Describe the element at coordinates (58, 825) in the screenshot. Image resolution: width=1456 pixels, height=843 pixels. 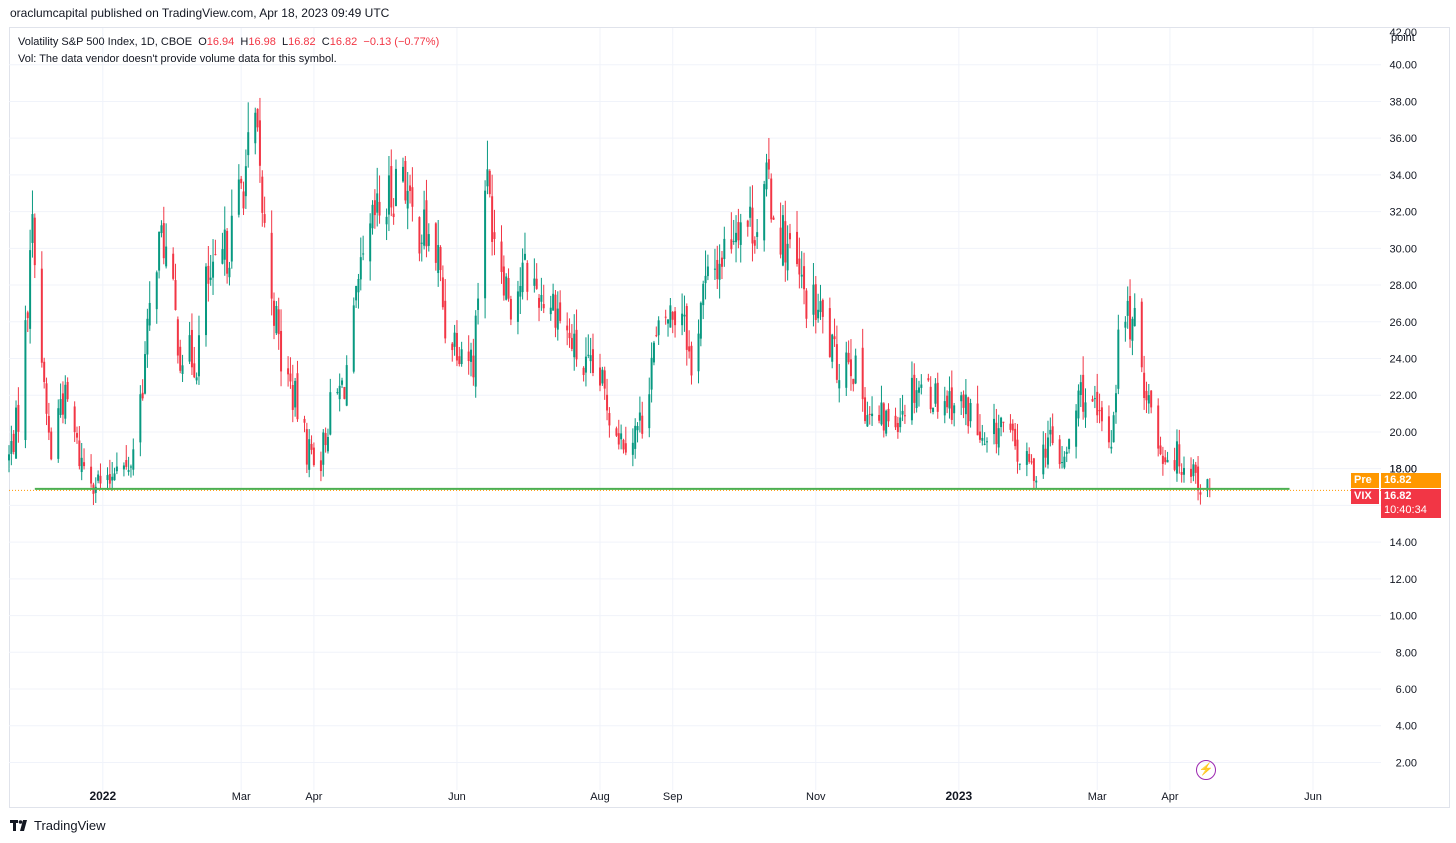
I see `footer-brand: TradingView` at that location.